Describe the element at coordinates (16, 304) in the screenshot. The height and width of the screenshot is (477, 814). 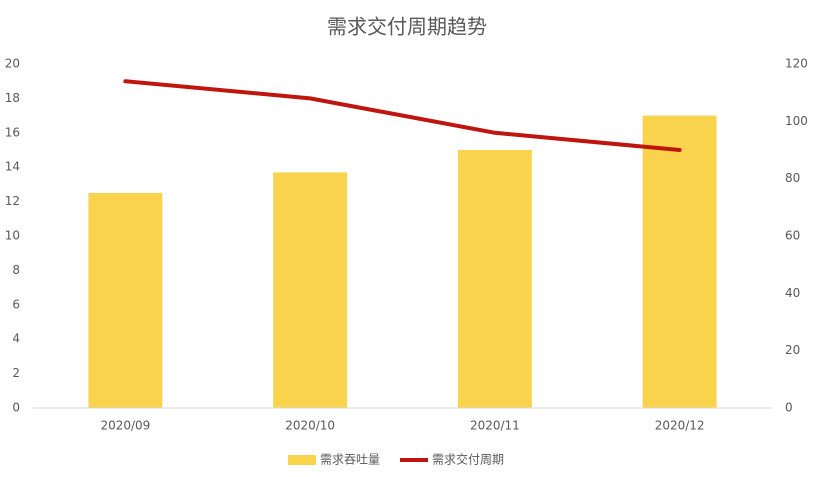
I see `y-tick-label: 6` at that location.